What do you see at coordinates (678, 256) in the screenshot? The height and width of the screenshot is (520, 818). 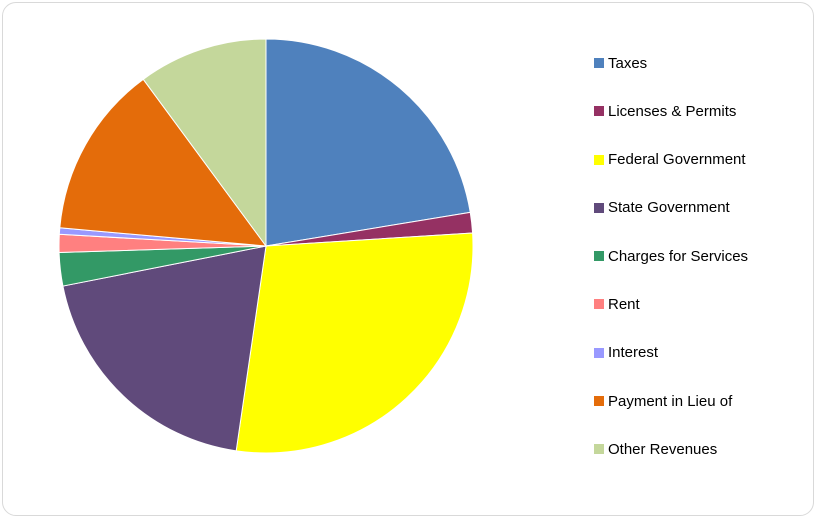 I see `legend-label: Charges for Services` at bounding box center [678, 256].